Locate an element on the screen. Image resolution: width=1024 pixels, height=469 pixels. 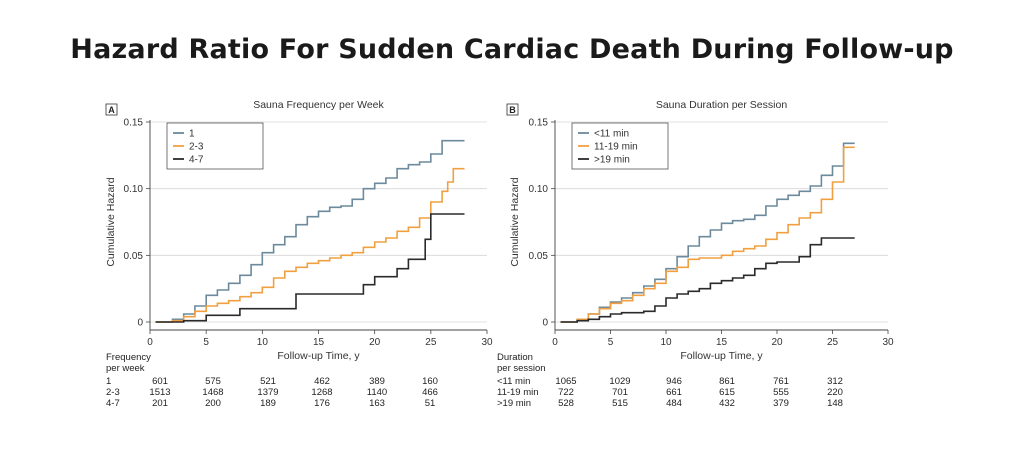
risk-table-cell: 615 is located at coordinates (727, 392).